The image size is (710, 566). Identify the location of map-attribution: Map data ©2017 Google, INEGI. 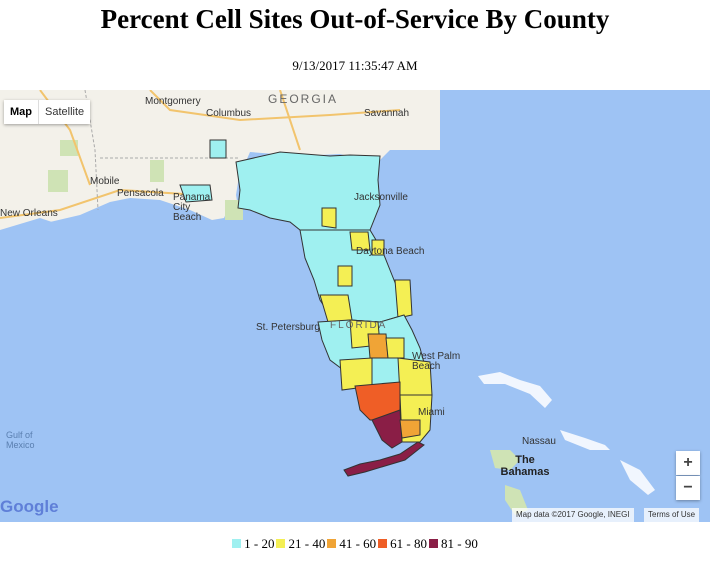
(573, 515).